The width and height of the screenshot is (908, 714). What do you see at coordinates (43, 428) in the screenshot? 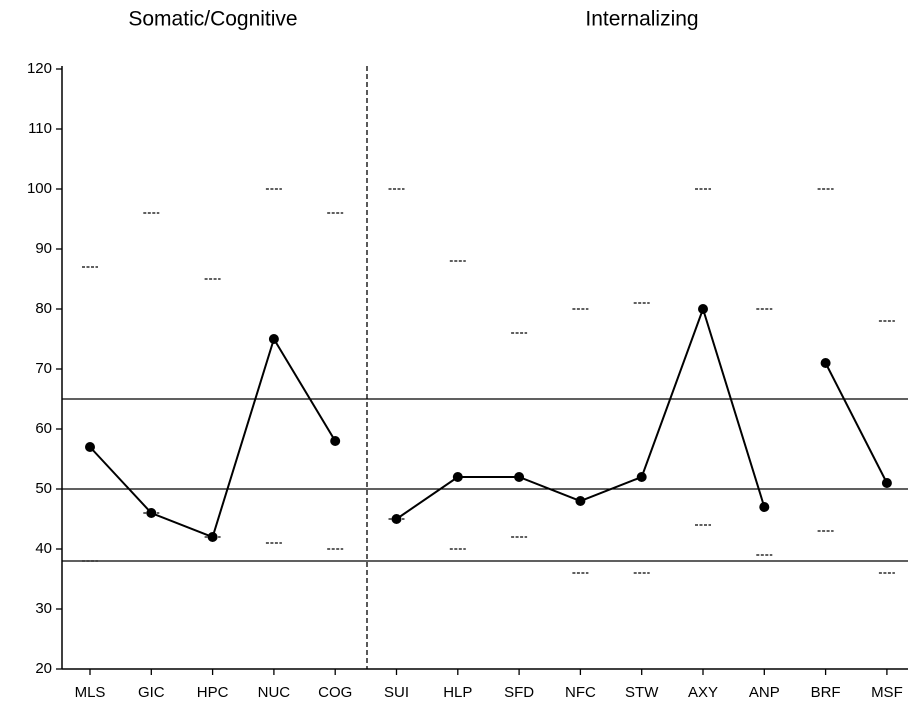
I see `y-tick-label: 60` at bounding box center [43, 428].